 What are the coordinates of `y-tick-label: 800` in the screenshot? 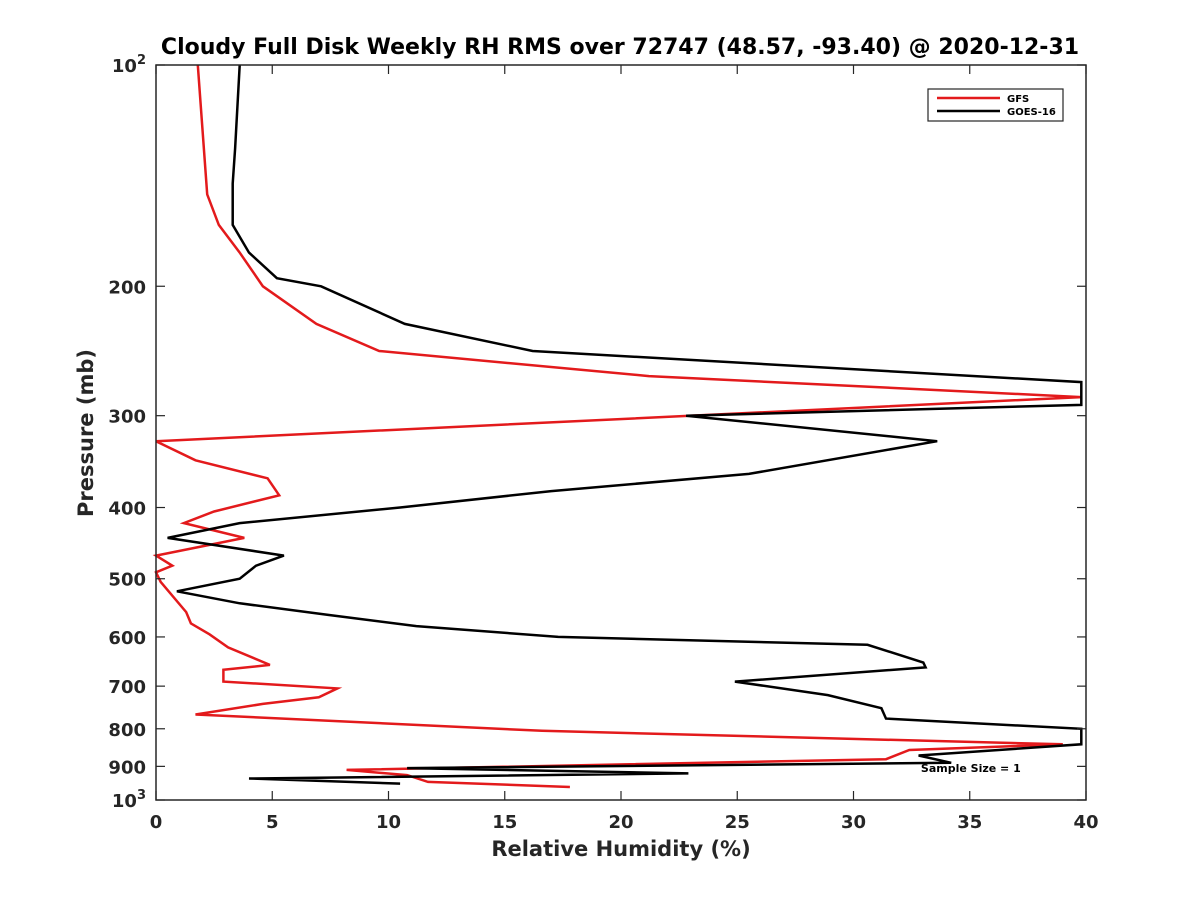 It's located at (127, 730).